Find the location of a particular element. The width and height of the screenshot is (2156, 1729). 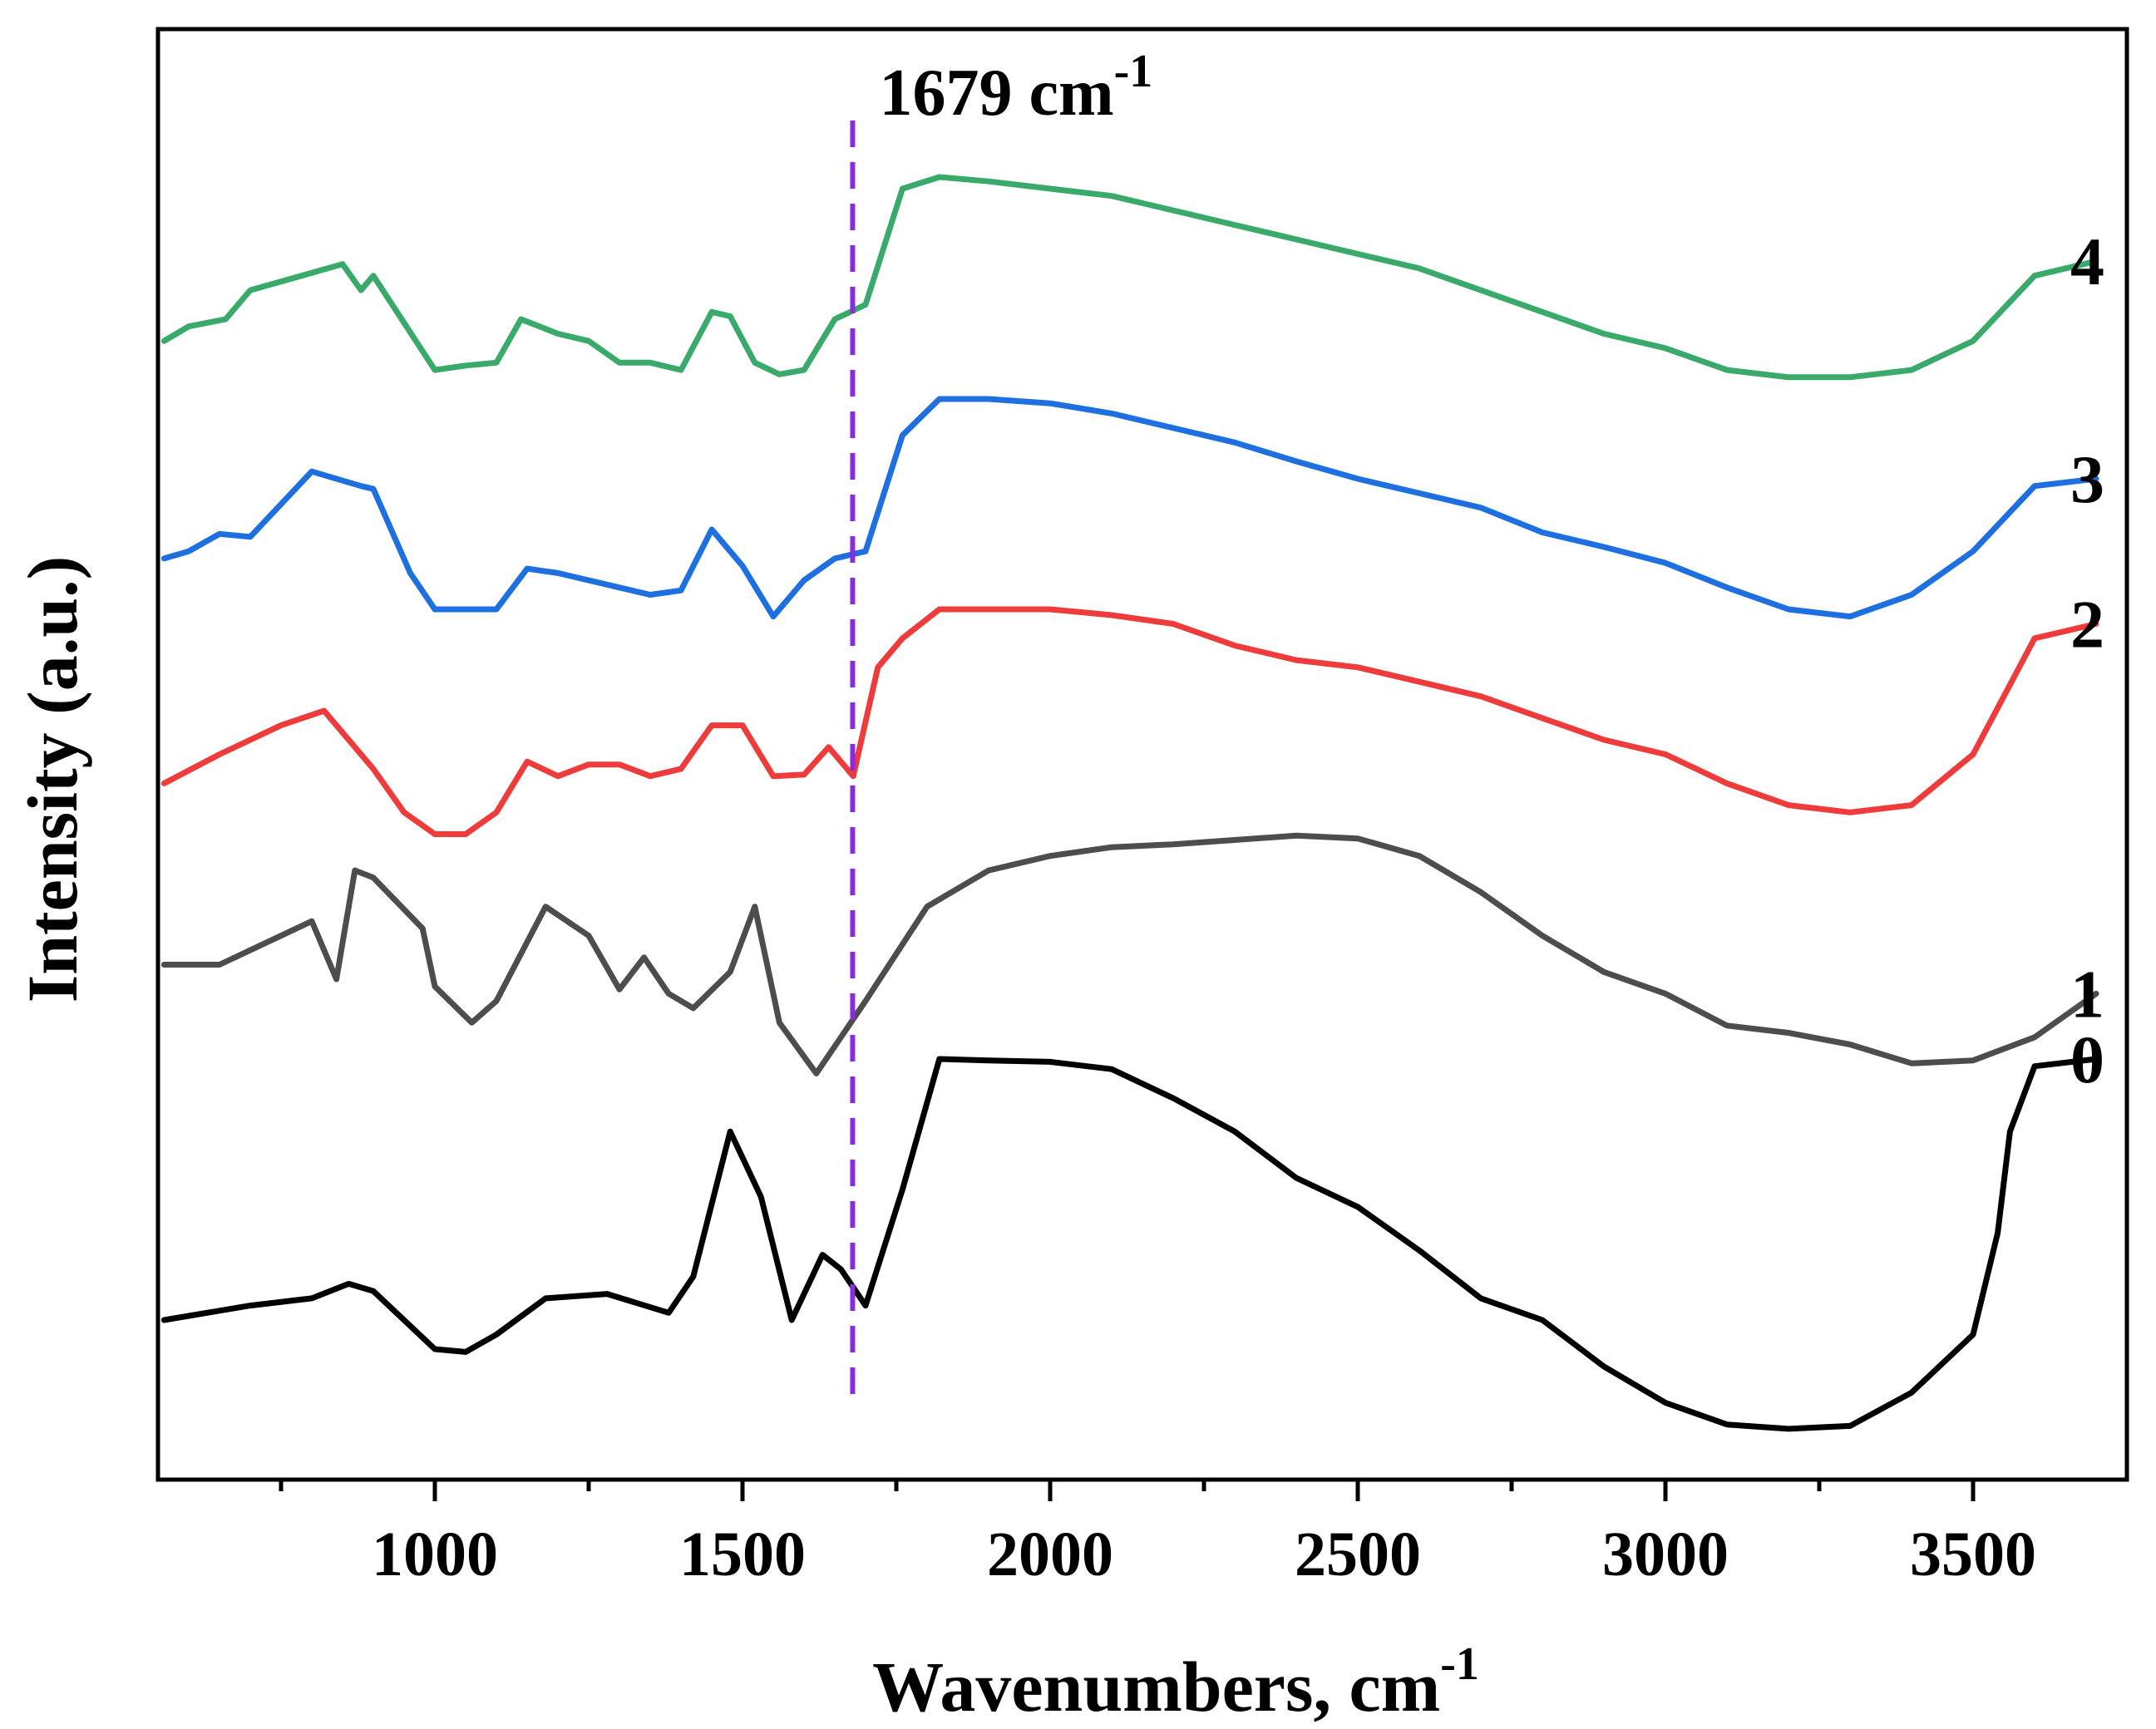

series-label-4: 4 is located at coordinates (2087, 261).